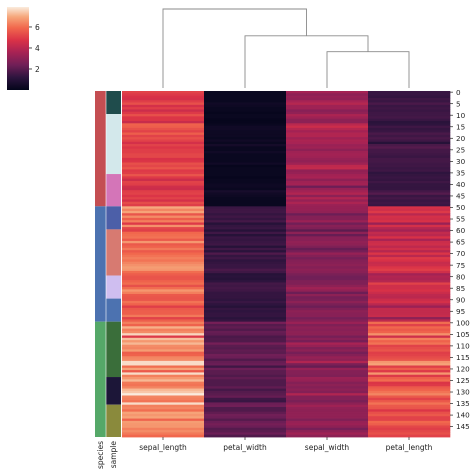 The width and height of the screenshot is (474, 474). I want to click on row-tick-label: 0, so click(458, 92).